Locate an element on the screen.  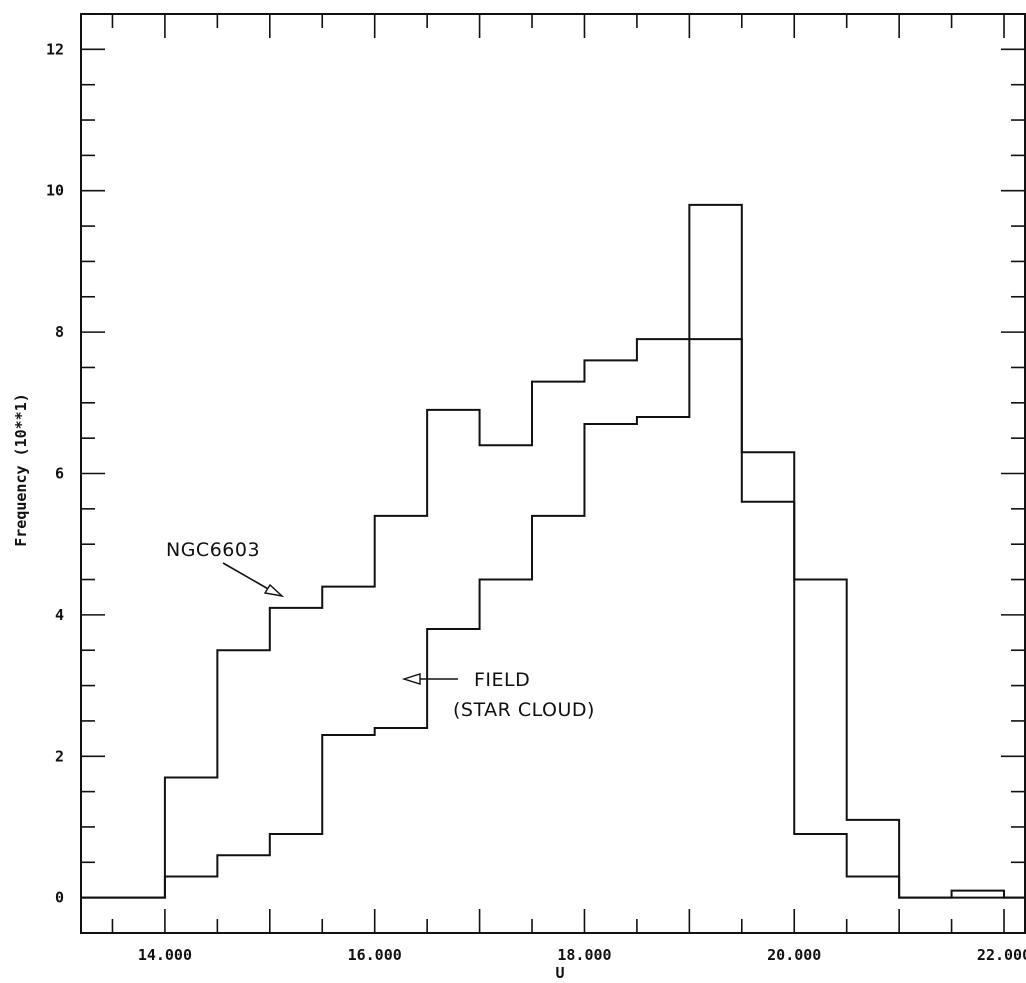
x-tick-labels: 14.000 16.000 18.000 20.000 22.000 is located at coordinates (582, 955).